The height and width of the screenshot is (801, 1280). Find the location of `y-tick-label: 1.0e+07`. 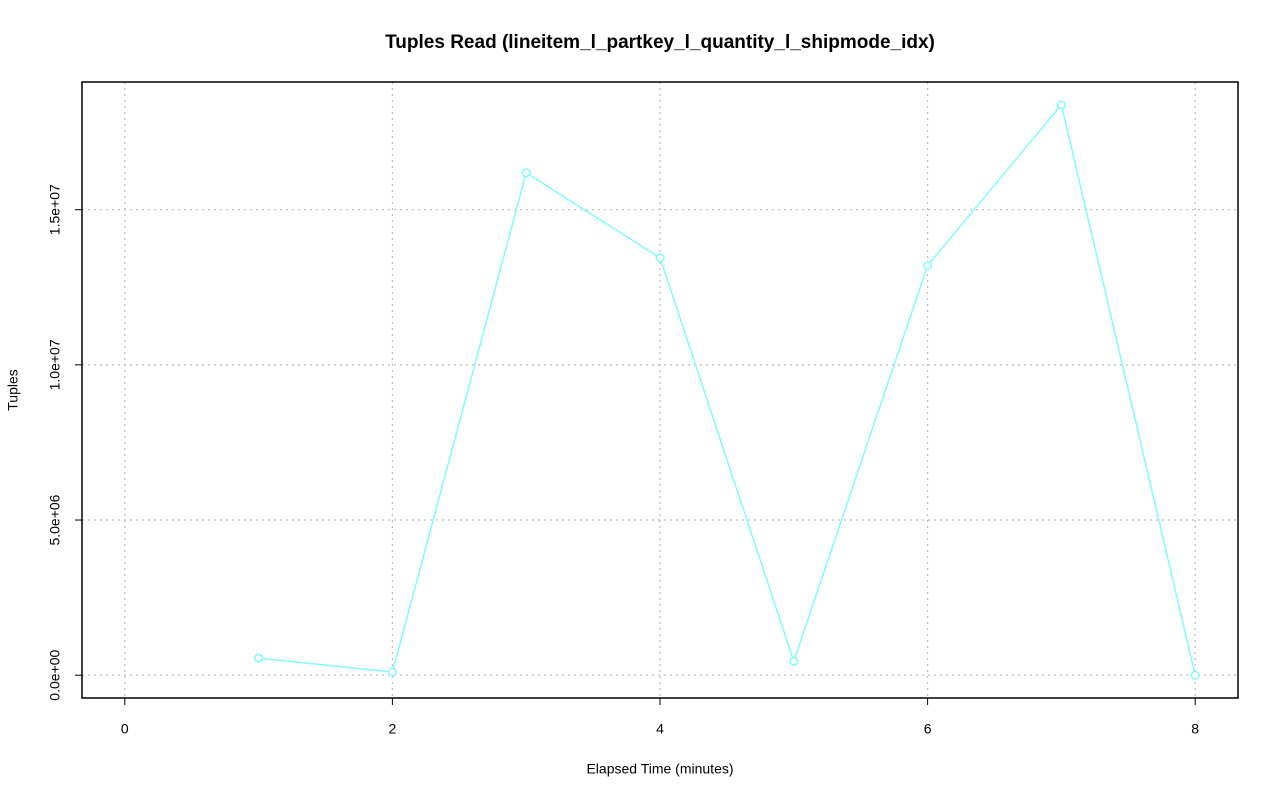

y-tick-label: 1.0e+07 is located at coordinates (55, 364).